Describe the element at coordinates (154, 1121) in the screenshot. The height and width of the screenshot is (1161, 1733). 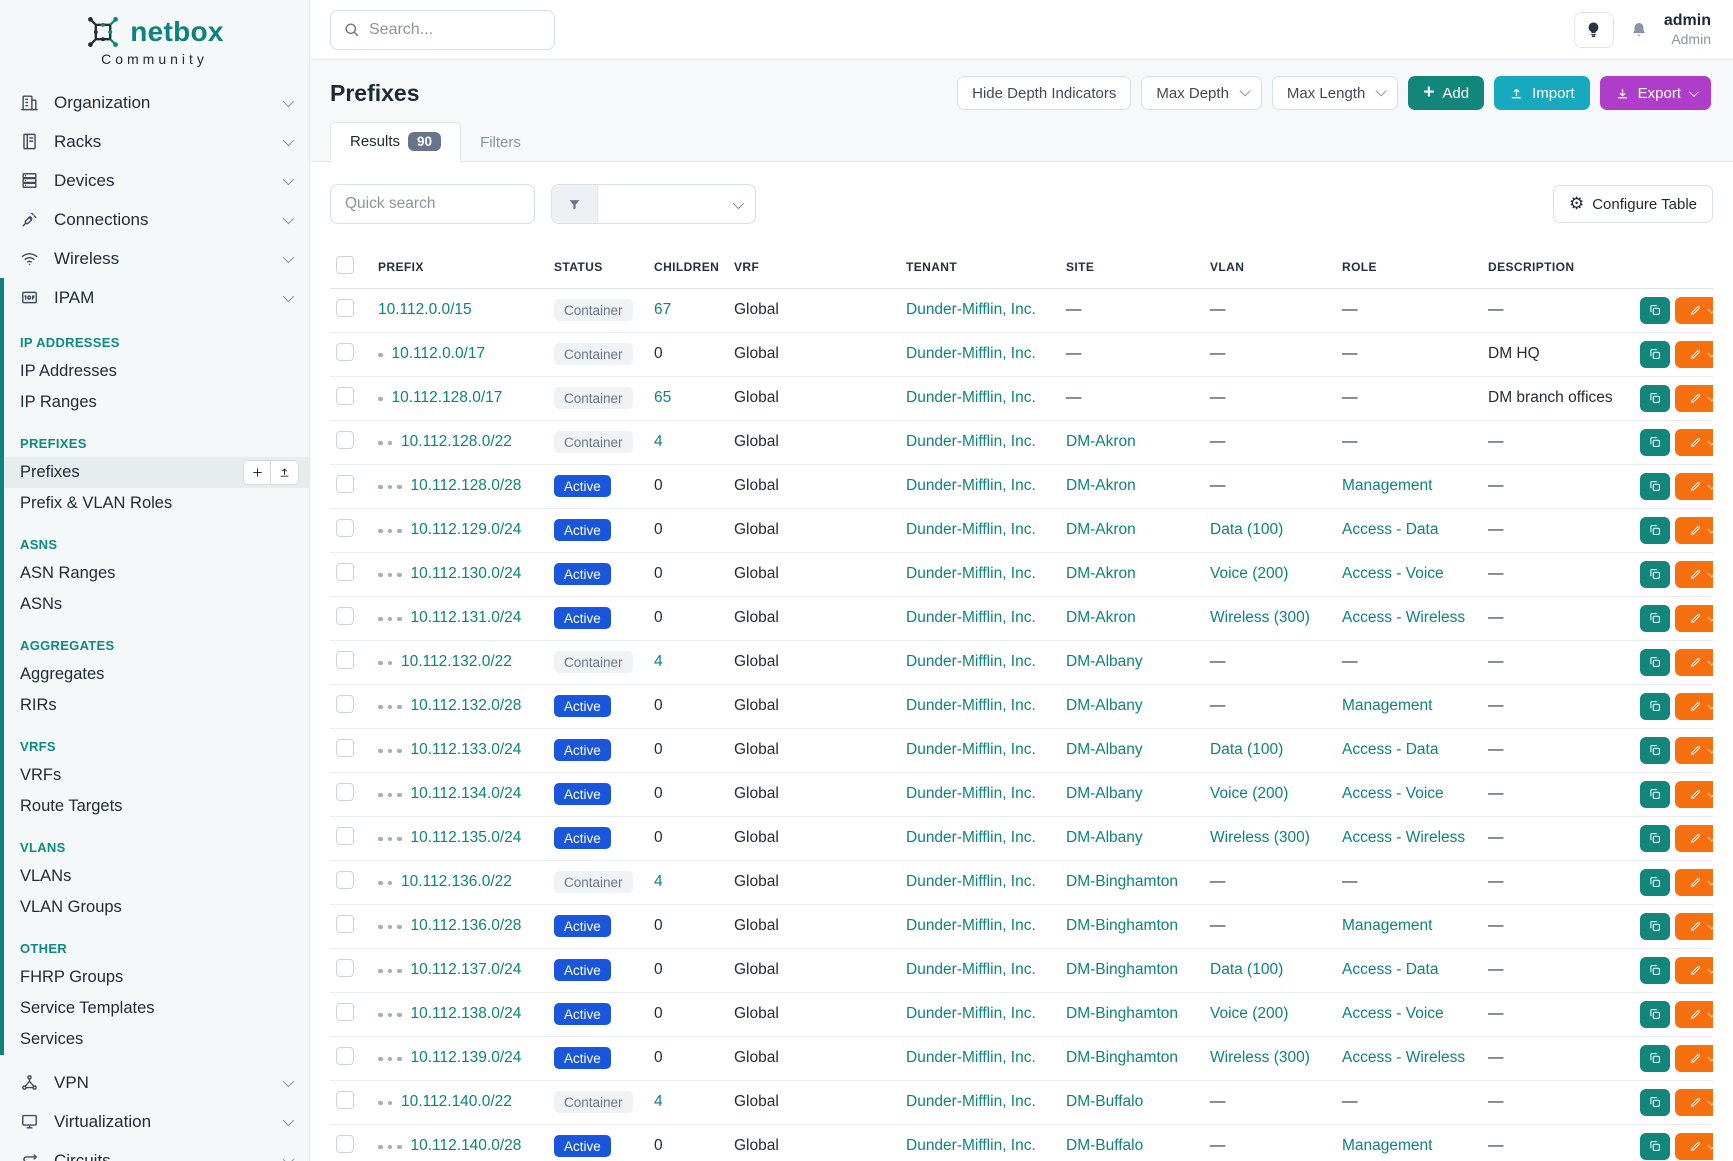
I see `sidebar-item-virtualization: Virtualization` at that location.